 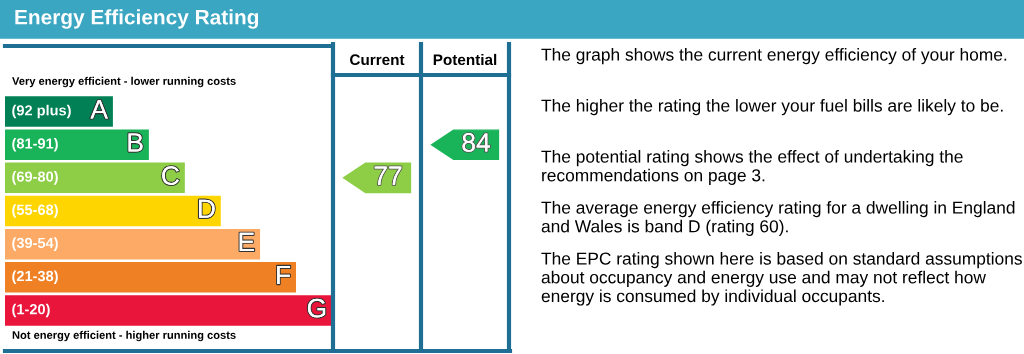 I want to click on text: Very energy efficient - lower running costs, so click(x=124, y=82).